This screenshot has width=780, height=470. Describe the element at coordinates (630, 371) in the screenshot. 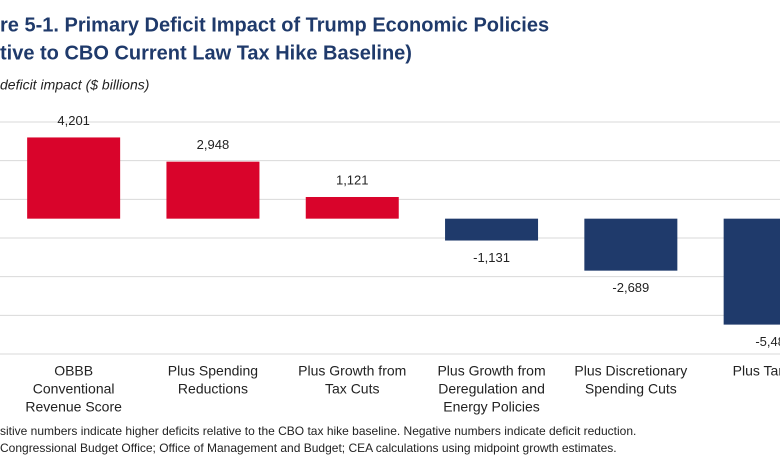

I see `x-tick-label: Plus Discretionary` at that location.